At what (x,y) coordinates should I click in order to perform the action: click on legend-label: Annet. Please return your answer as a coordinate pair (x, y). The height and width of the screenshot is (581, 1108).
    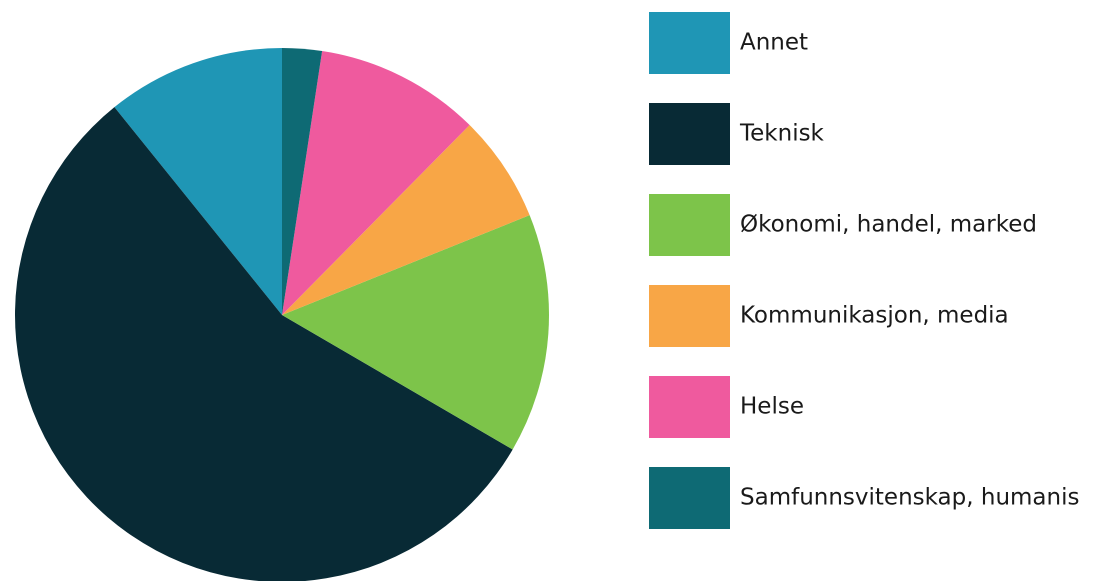
    Looking at the image, I should click on (774, 43).